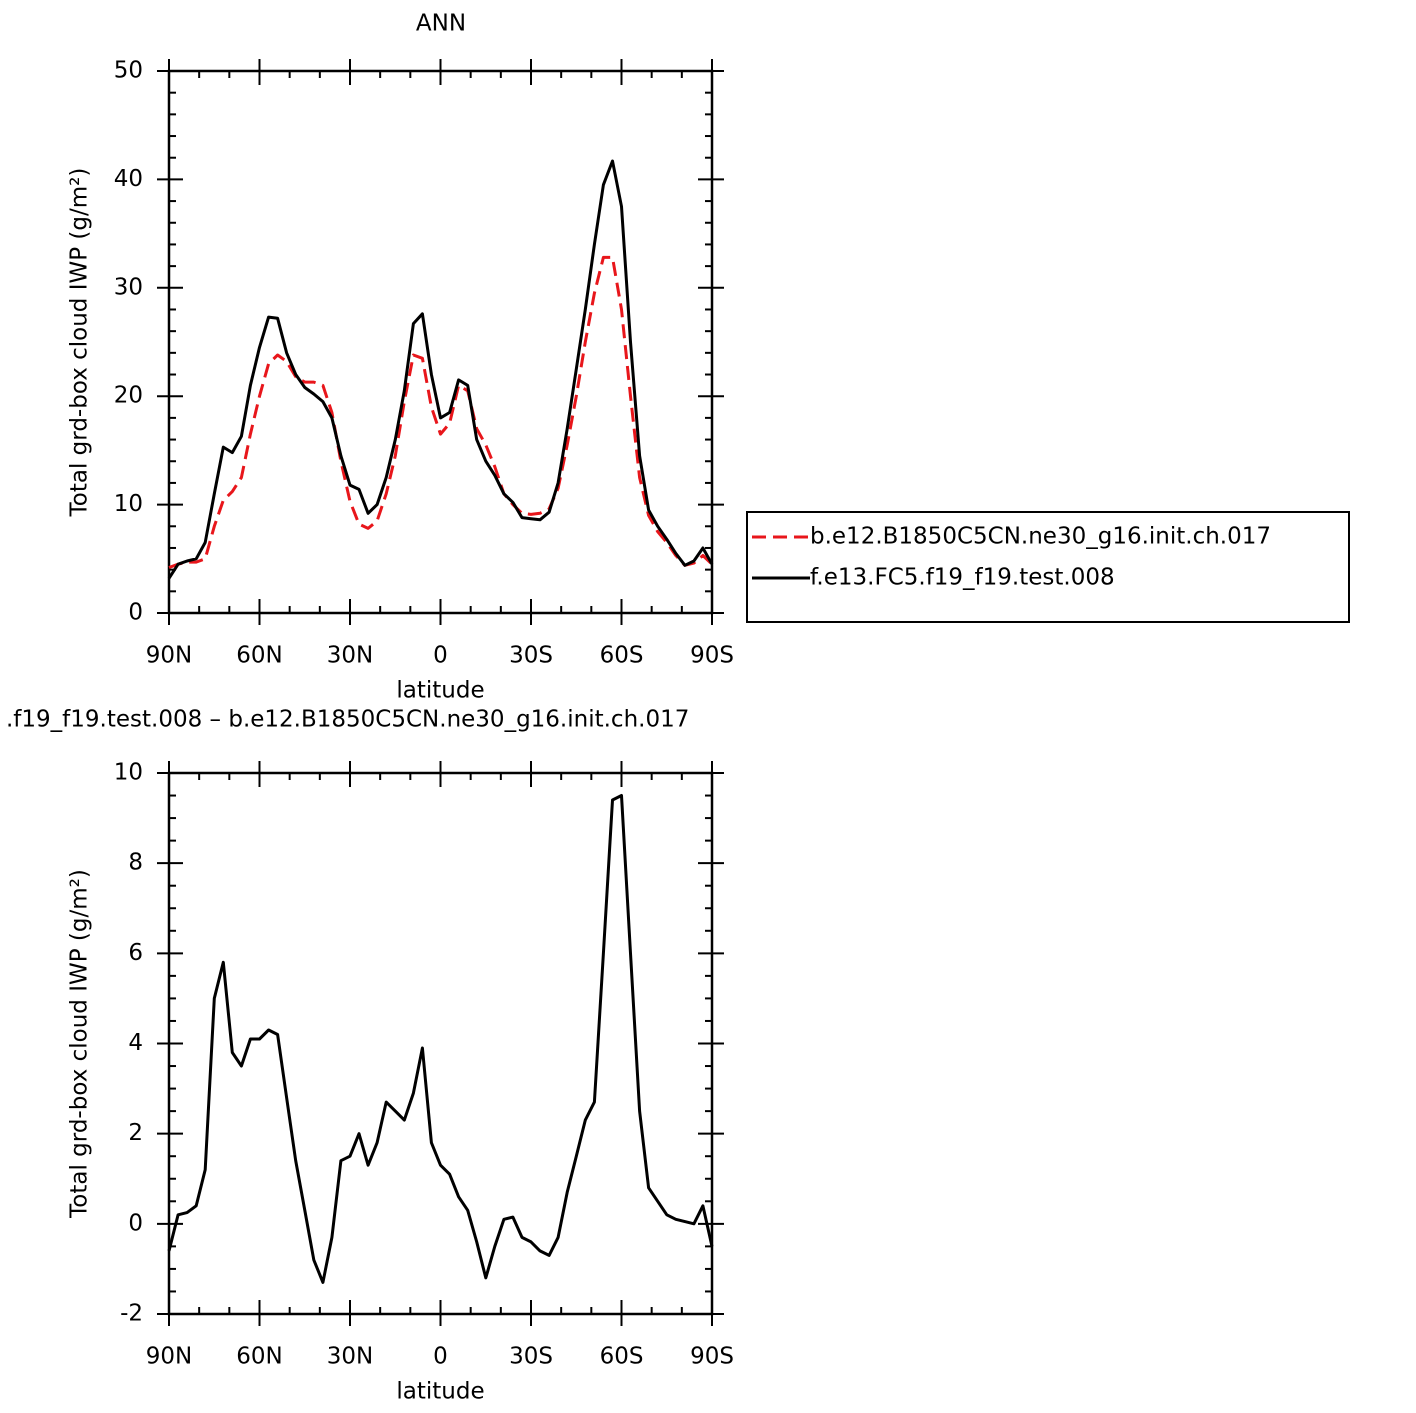  What do you see at coordinates (962, 578) in the screenshot?
I see `legend-label: f.e13.FC5.f19_f19.test.008` at bounding box center [962, 578].